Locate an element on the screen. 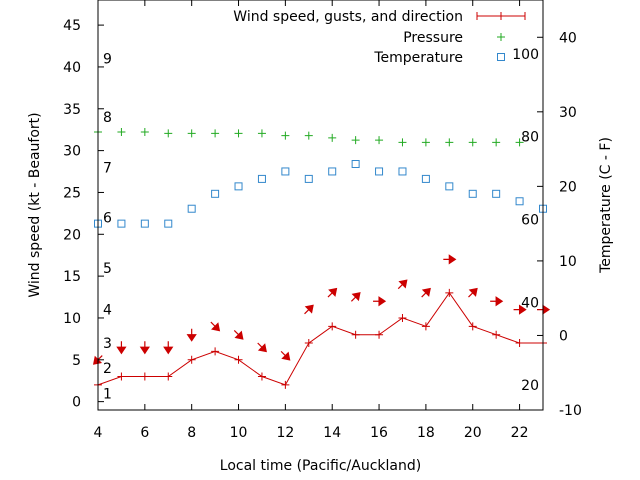 The width and height of the screenshot is (640, 480). y-left-tick-label: 40 is located at coordinates (72, 68).